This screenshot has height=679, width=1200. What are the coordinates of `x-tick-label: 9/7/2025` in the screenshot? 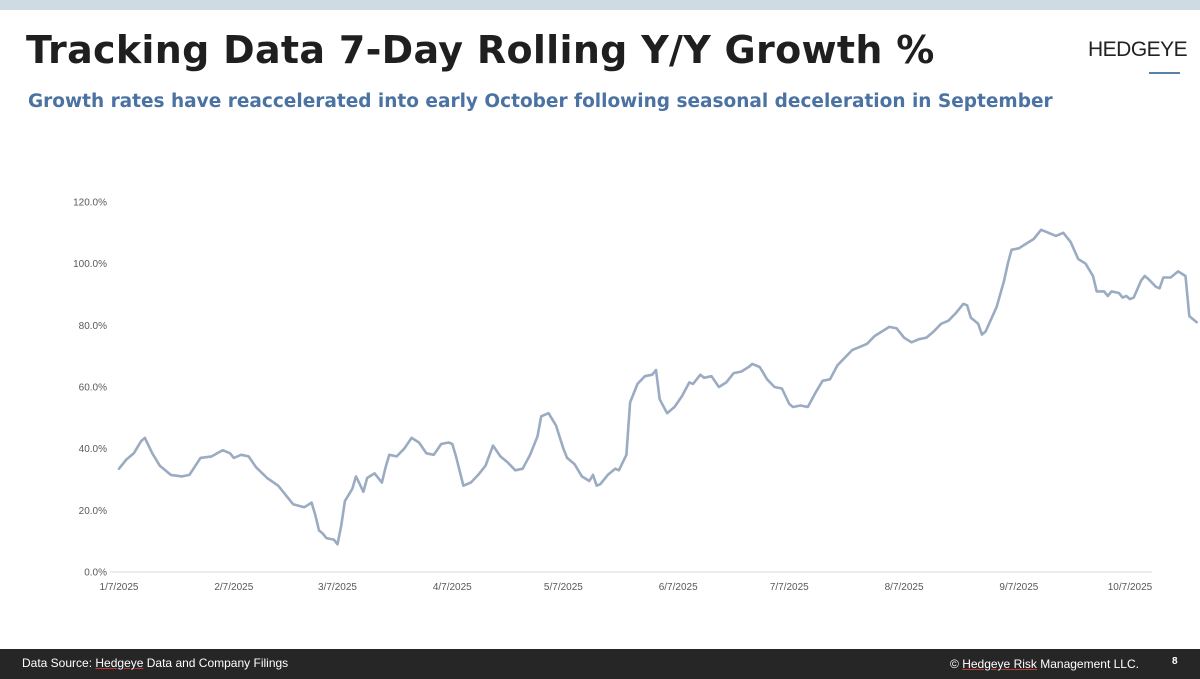 It's located at (1018, 587).